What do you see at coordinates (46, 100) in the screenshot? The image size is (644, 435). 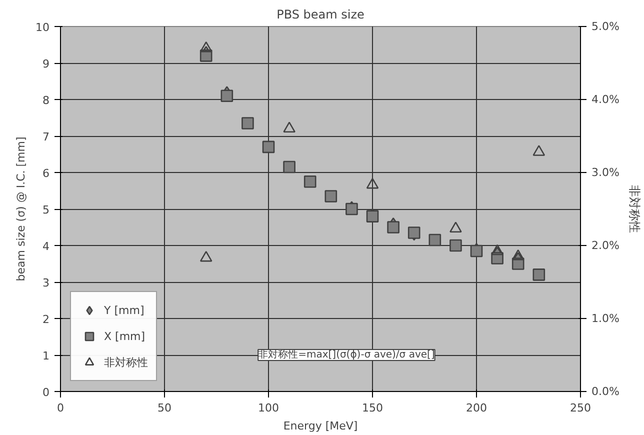 I see `y-tick-label: 8` at bounding box center [46, 100].